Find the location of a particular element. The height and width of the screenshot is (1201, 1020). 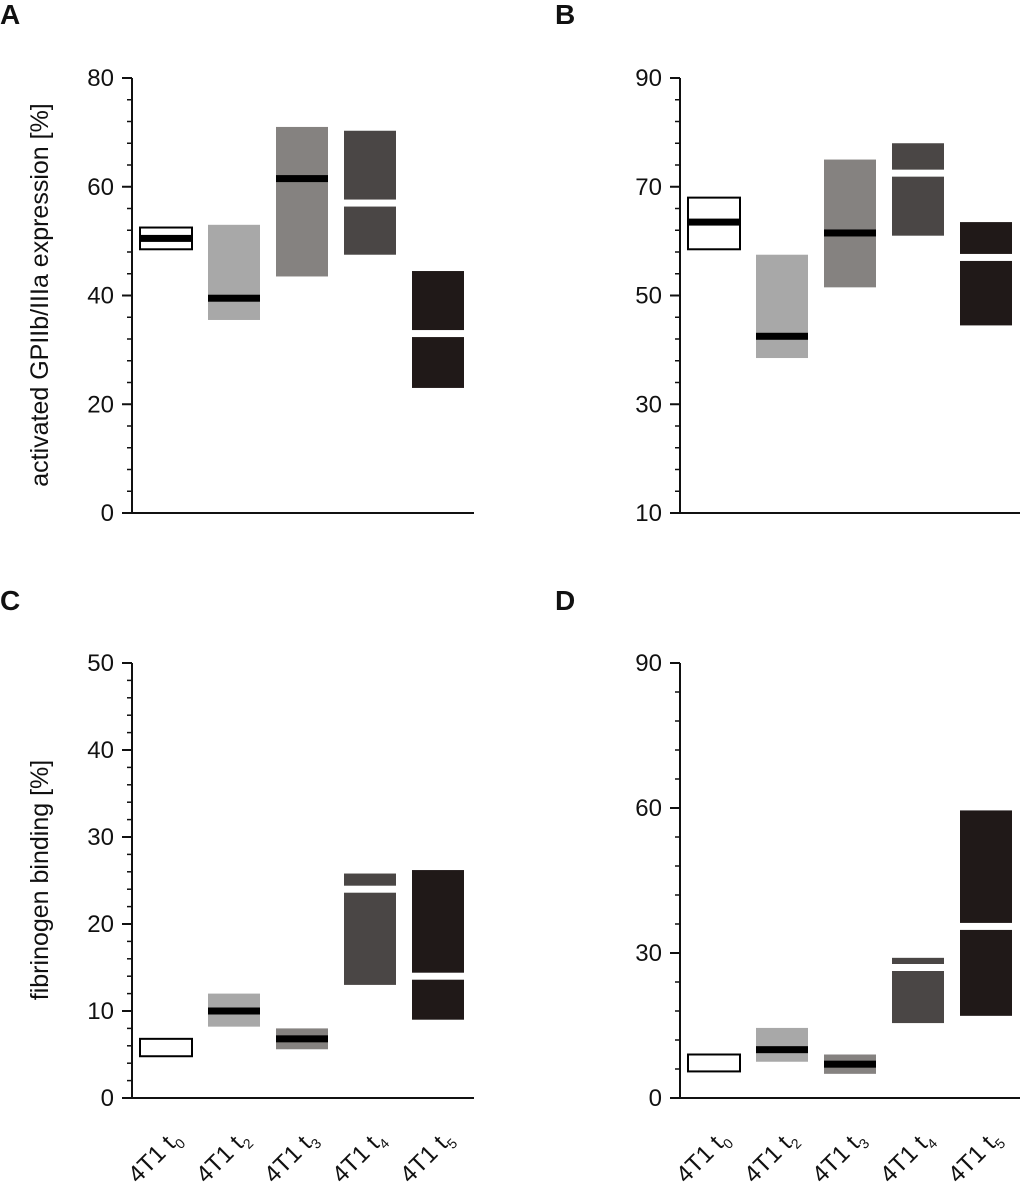

panel-letter-b: B is located at coordinates (565, 15).